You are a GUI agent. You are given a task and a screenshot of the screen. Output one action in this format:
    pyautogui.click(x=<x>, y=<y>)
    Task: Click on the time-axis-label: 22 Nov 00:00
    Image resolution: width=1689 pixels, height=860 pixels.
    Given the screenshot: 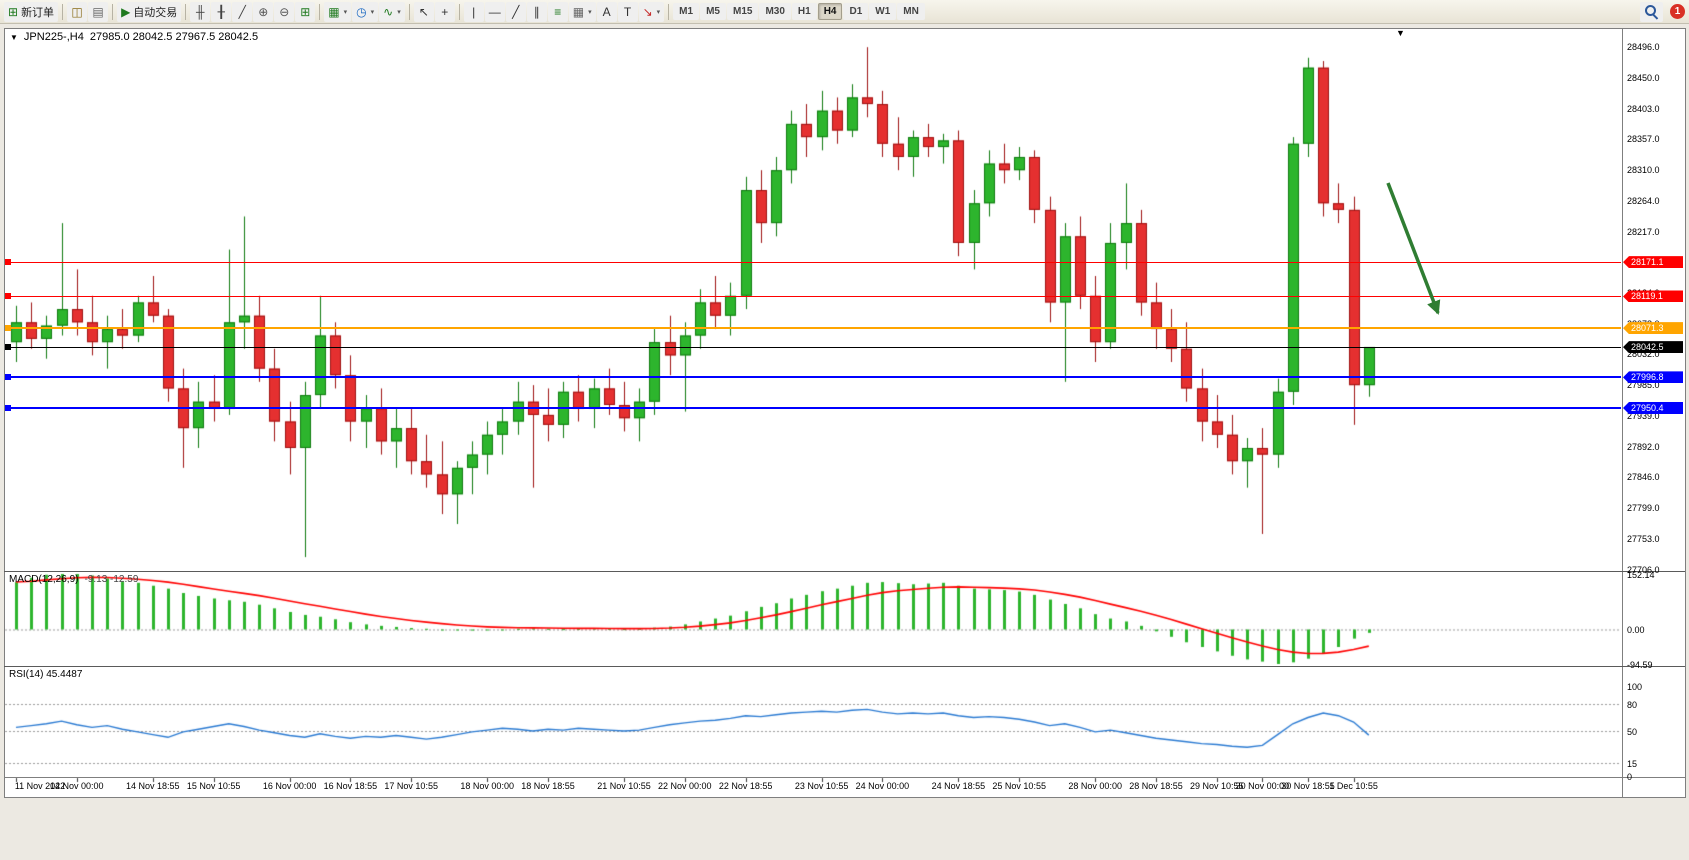 What is the action you would take?
    pyautogui.click(x=685, y=786)
    